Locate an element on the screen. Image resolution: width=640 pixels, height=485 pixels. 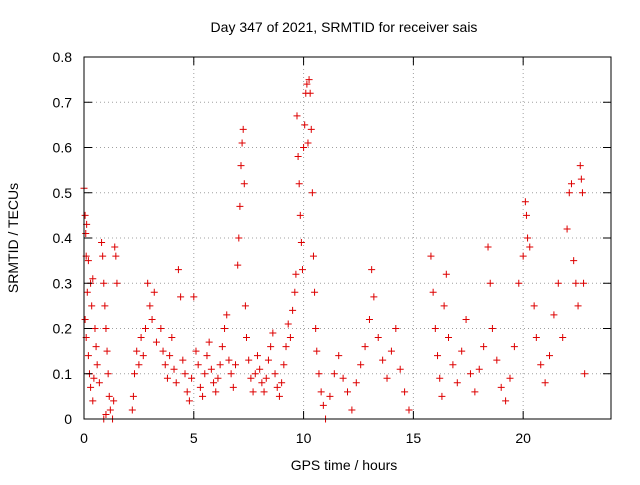
y-tick-label: 0.3 is located at coordinates (63, 283).